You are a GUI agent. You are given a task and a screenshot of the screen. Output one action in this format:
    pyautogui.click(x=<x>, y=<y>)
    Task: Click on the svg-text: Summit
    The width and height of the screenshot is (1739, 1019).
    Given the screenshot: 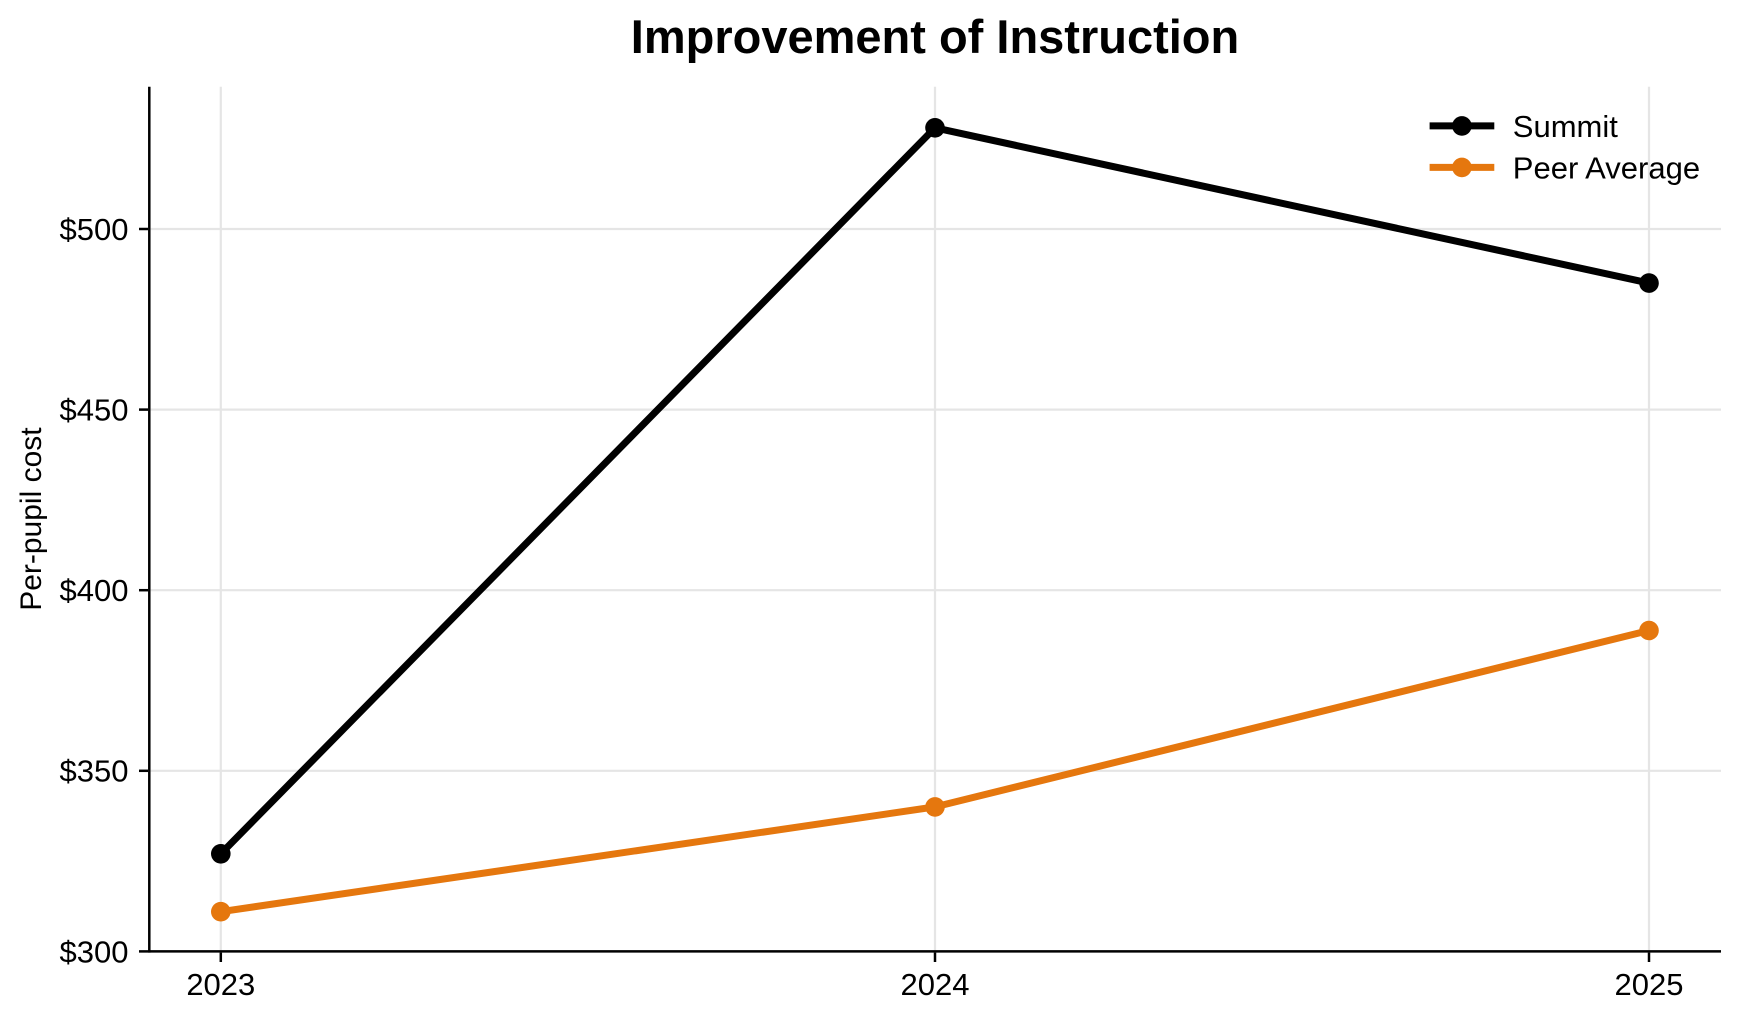 What is the action you would take?
    pyautogui.click(x=1565, y=126)
    